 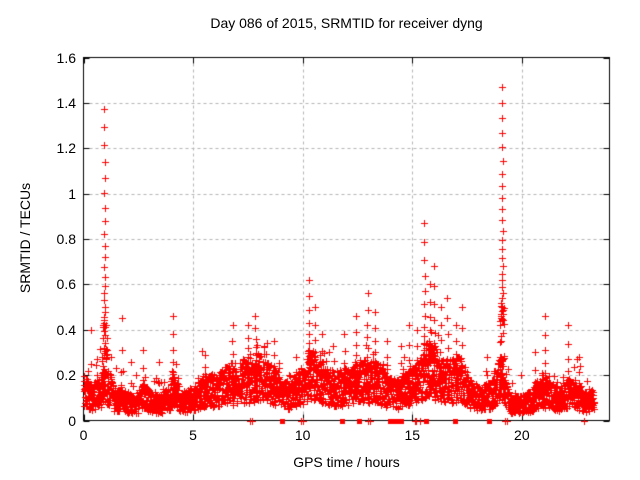 What do you see at coordinates (66, 102) in the screenshot?
I see `y-tick-label: 1.4` at bounding box center [66, 102].